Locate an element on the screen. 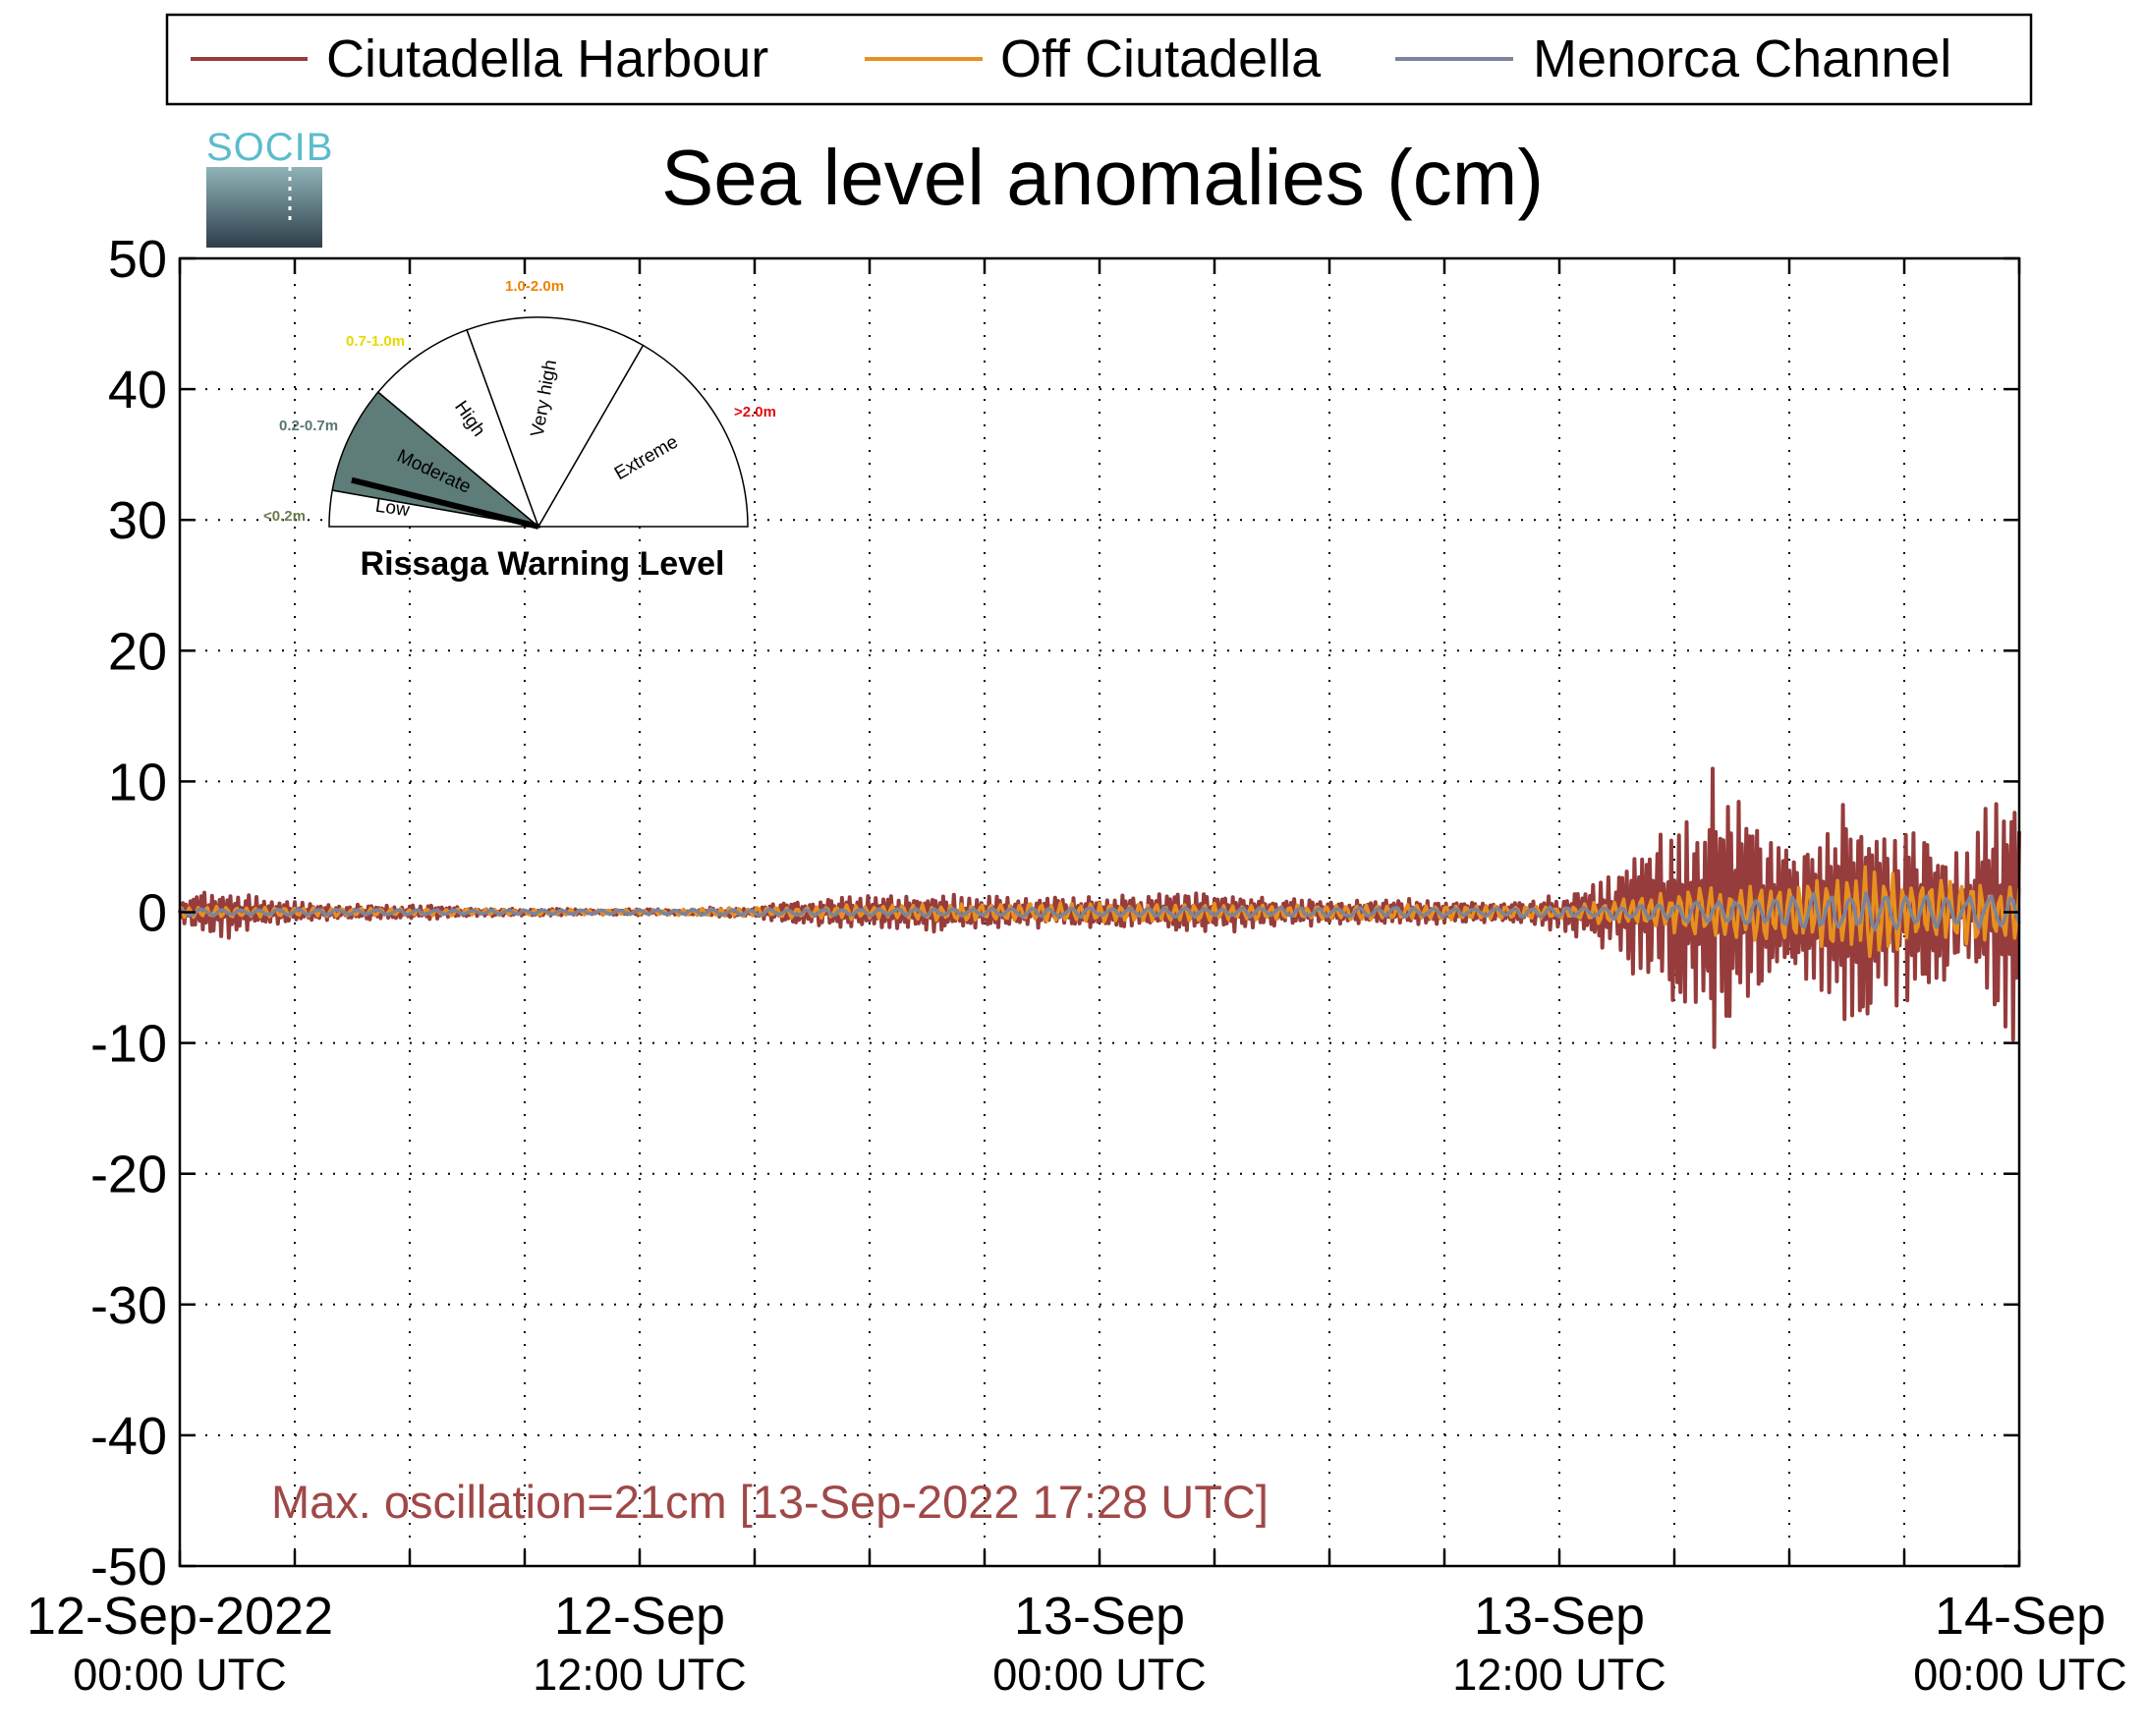 Image resolution: width=2145 pixels, height=1736 pixels. socib-logo: SOCIB is located at coordinates (269, 187).